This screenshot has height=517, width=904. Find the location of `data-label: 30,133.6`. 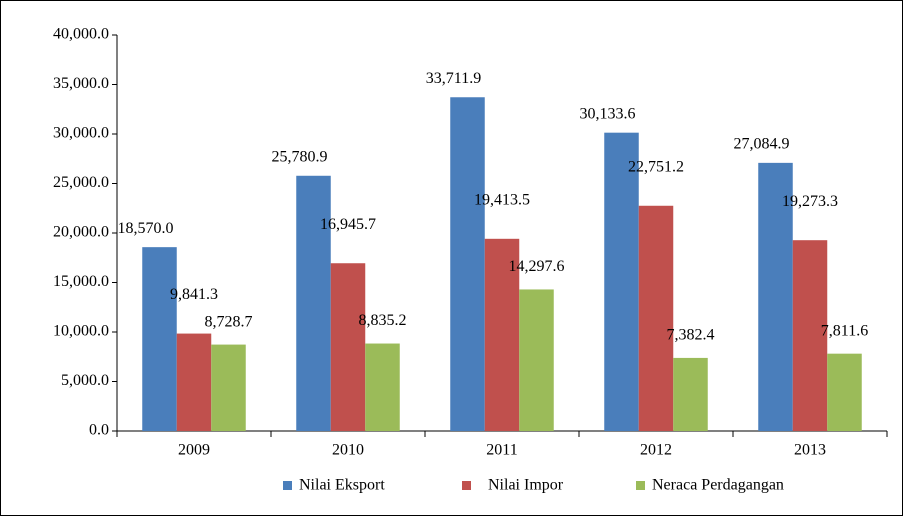

data-label: 30,133.6 is located at coordinates (608, 113).